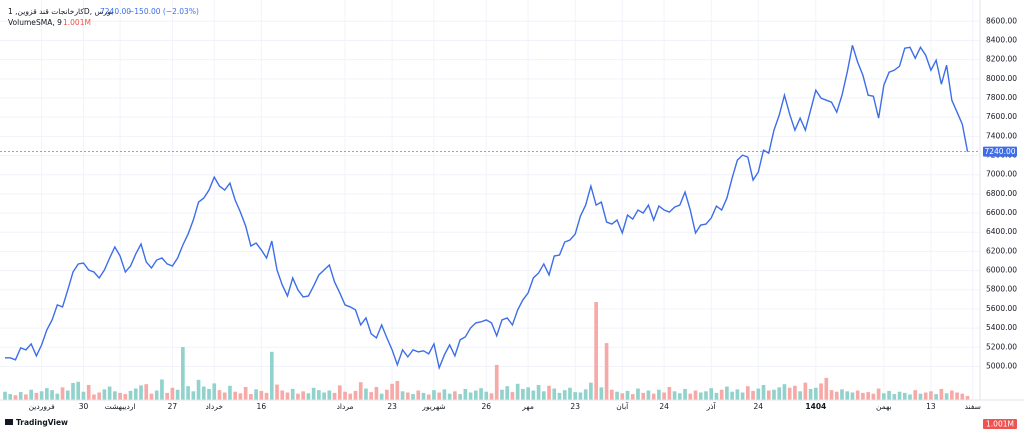  What do you see at coordinates (884, 406) in the screenshot?
I see `x-tick-label: بهمن` at bounding box center [884, 406].